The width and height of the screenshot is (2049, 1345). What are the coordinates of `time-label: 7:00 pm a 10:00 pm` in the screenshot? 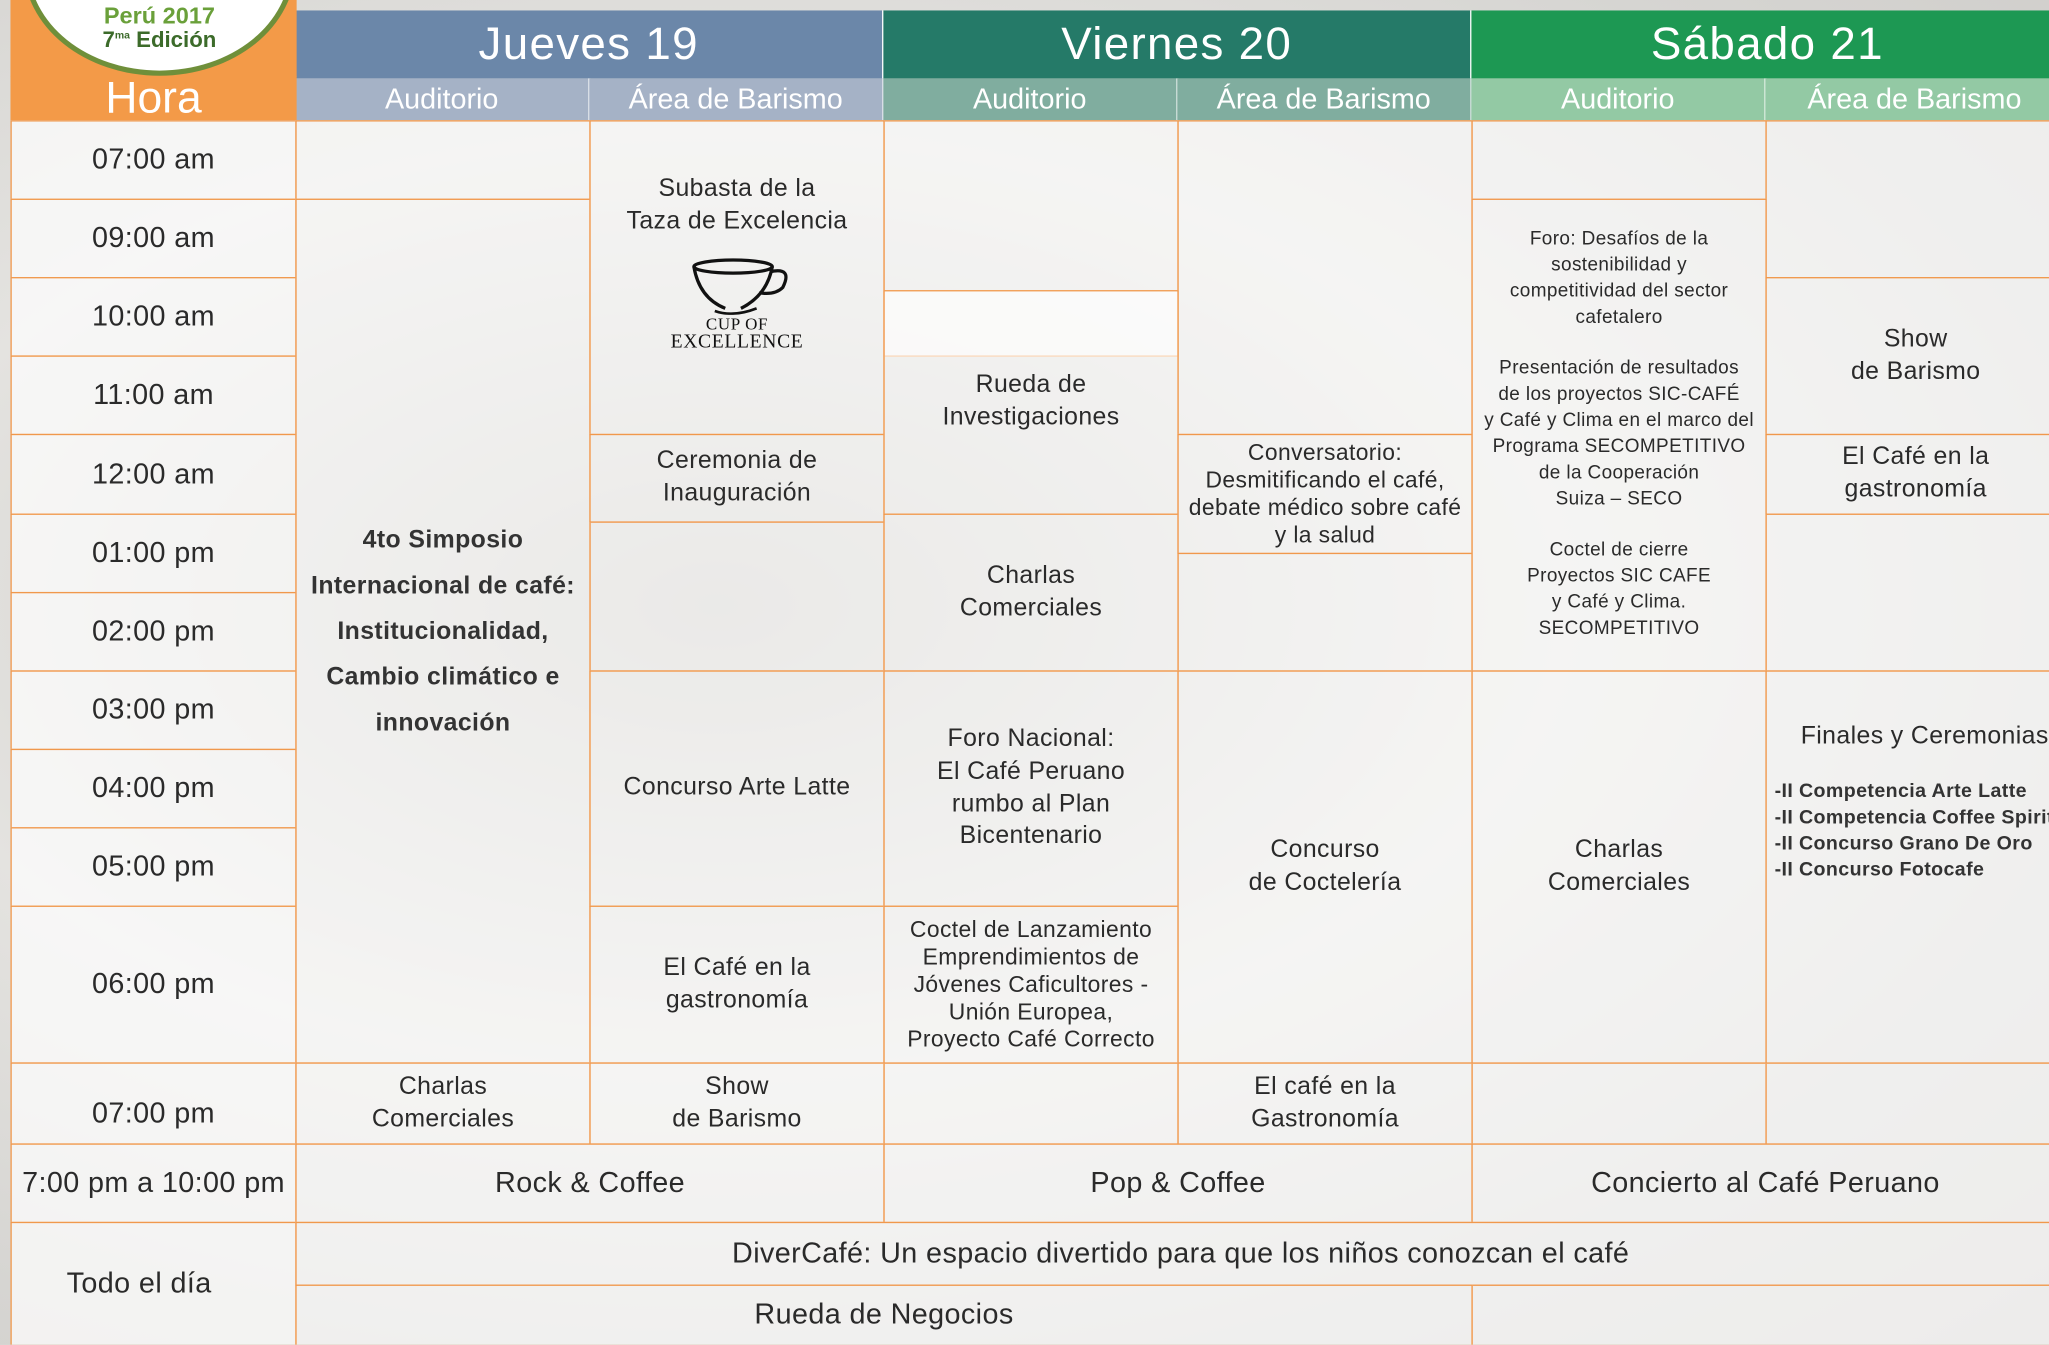 It's located at (153, 1183).